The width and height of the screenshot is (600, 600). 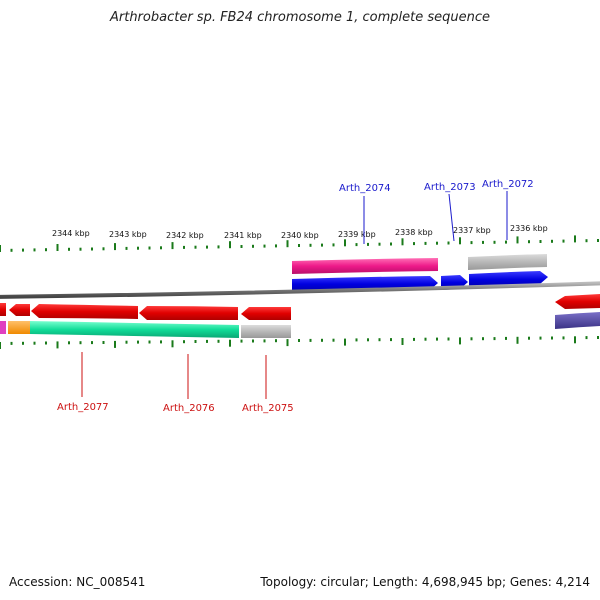 What do you see at coordinates (300, 290) in the screenshot?
I see `chromosome-backbone` at bounding box center [300, 290].